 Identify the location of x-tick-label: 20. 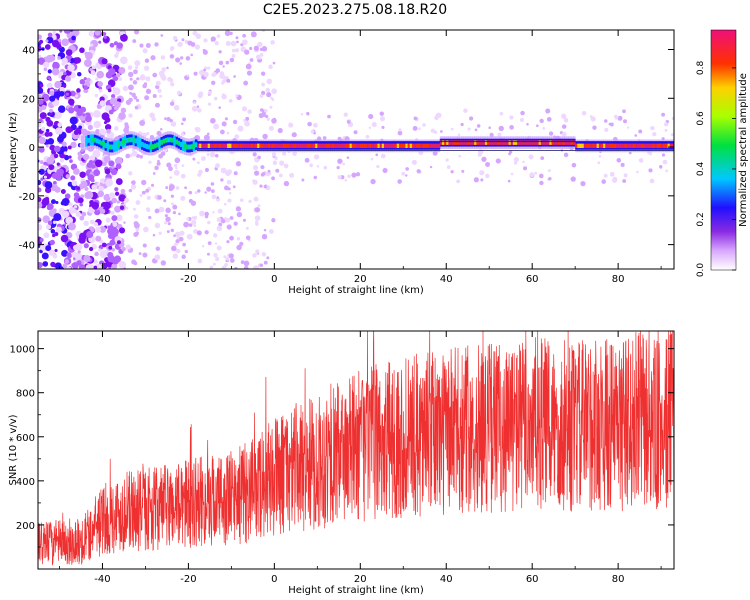
(360, 579).